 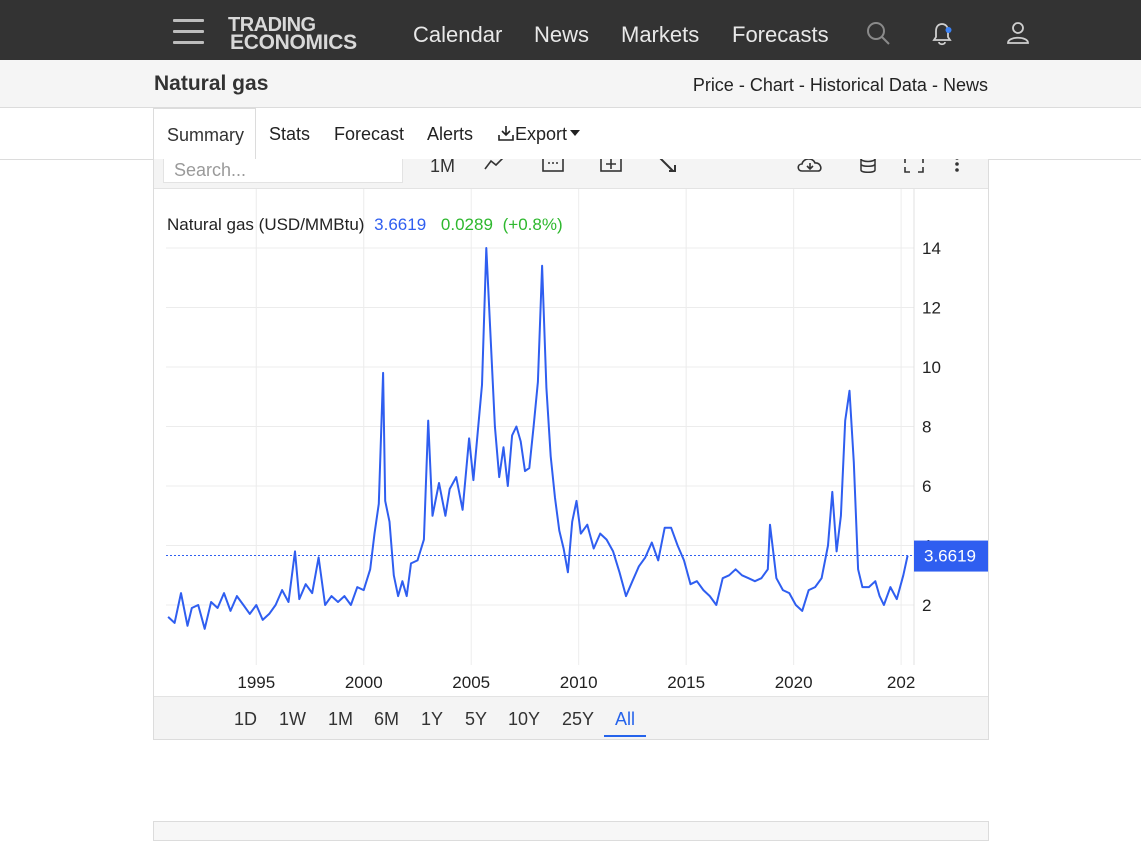 I want to click on next-section-card, so click(x=571, y=831).